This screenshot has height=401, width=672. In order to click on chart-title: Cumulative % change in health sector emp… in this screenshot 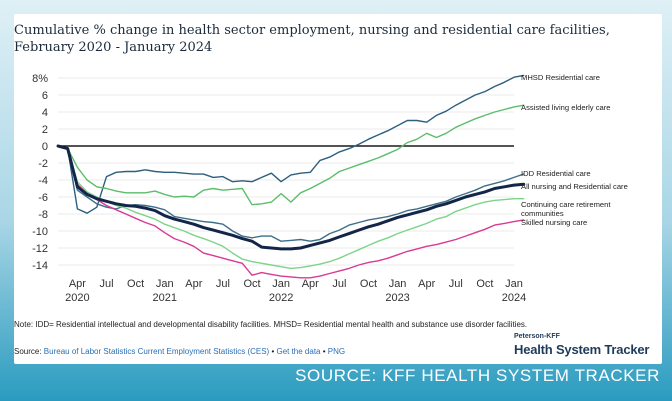, I will do `click(312, 39)`.